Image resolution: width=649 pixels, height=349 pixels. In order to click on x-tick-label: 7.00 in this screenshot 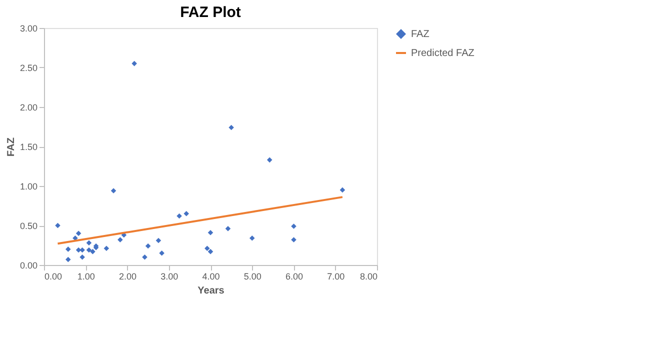, I will do `click(336, 277)`.